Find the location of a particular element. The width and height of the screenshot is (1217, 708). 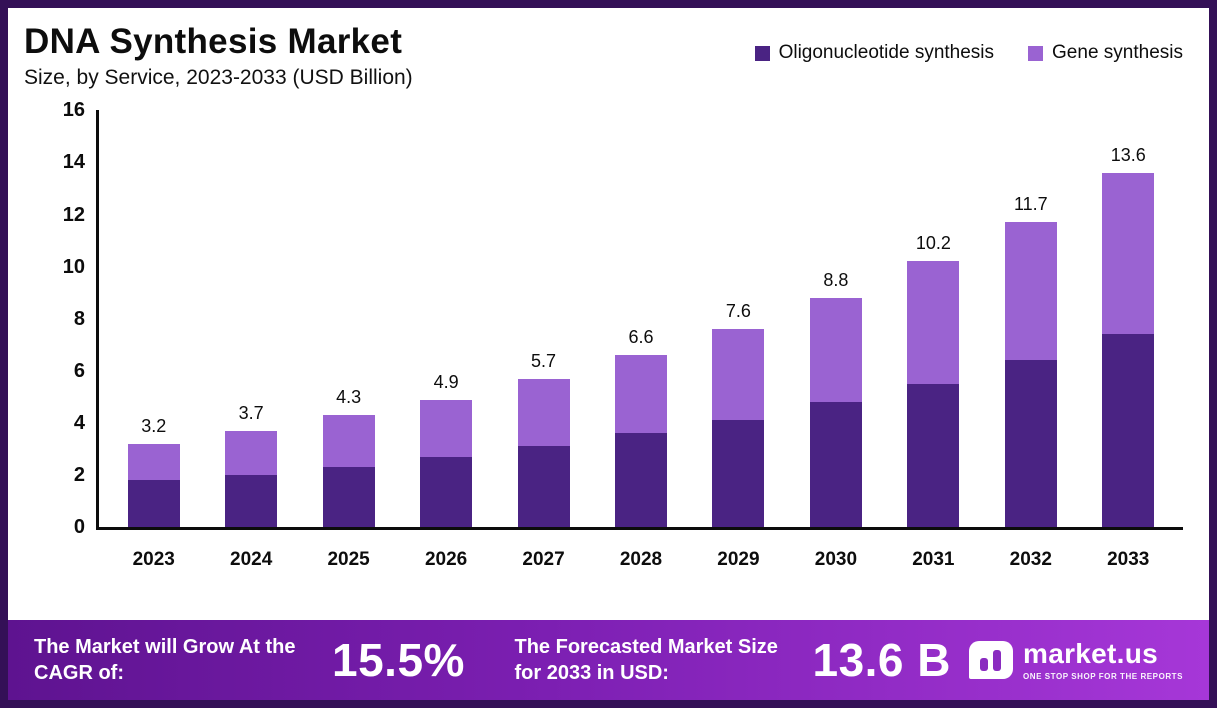

logo-bar-short is located at coordinates (984, 664).